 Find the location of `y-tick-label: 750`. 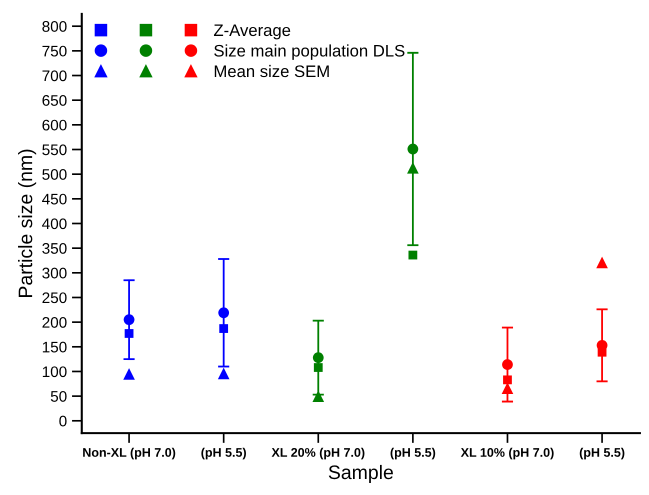

y-tick-label: 750 is located at coordinates (54, 51).